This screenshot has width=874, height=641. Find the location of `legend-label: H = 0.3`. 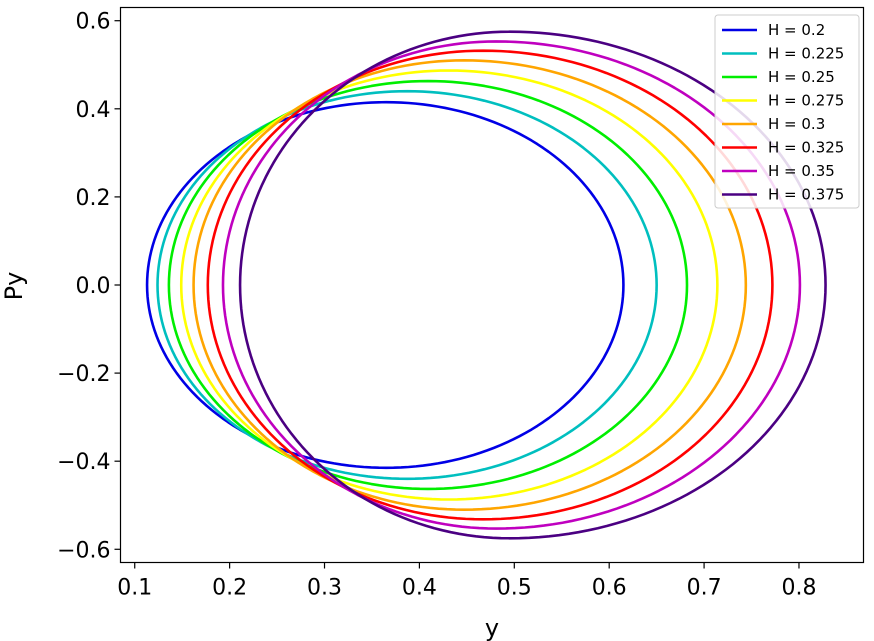

legend-label: H = 0.3 is located at coordinates (796, 124).